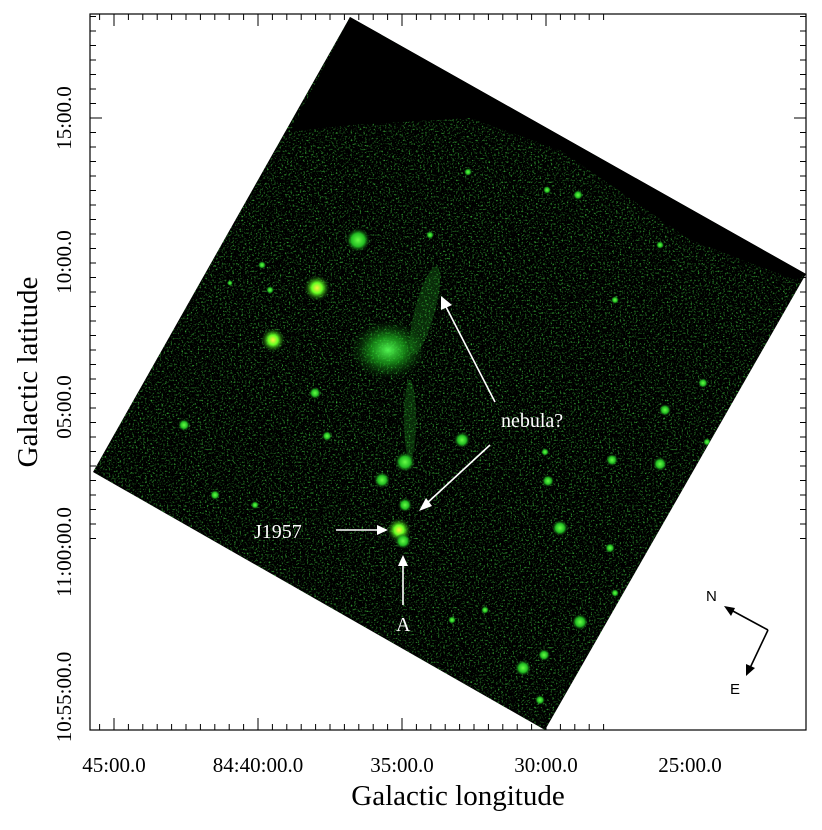  Describe the element at coordinates (278, 532) in the screenshot. I see `j1957-label: J1957` at that location.